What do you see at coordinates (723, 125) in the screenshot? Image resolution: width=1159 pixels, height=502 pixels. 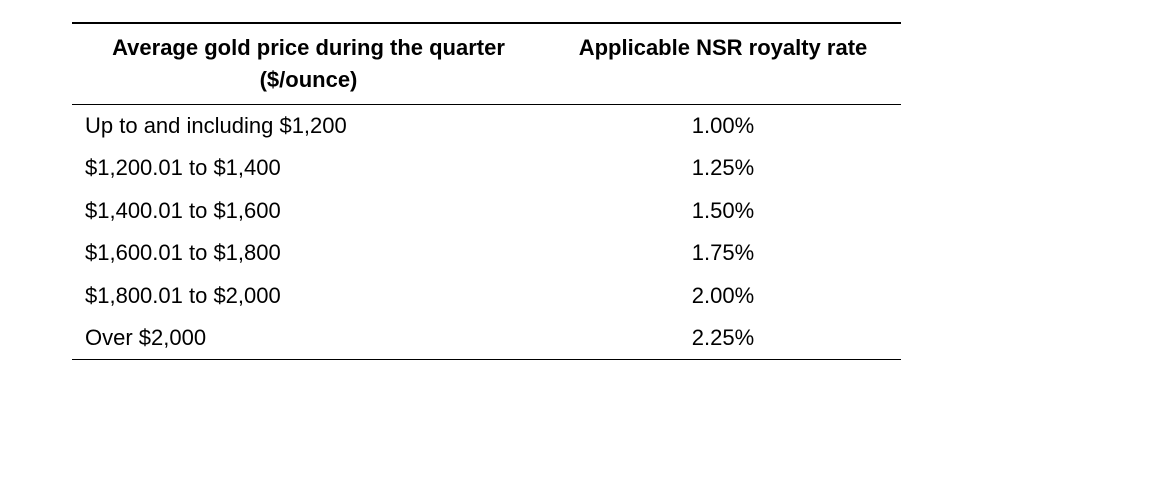 I see `royalty-rate-cell: 1.00%` at bounding box center [723, 125].